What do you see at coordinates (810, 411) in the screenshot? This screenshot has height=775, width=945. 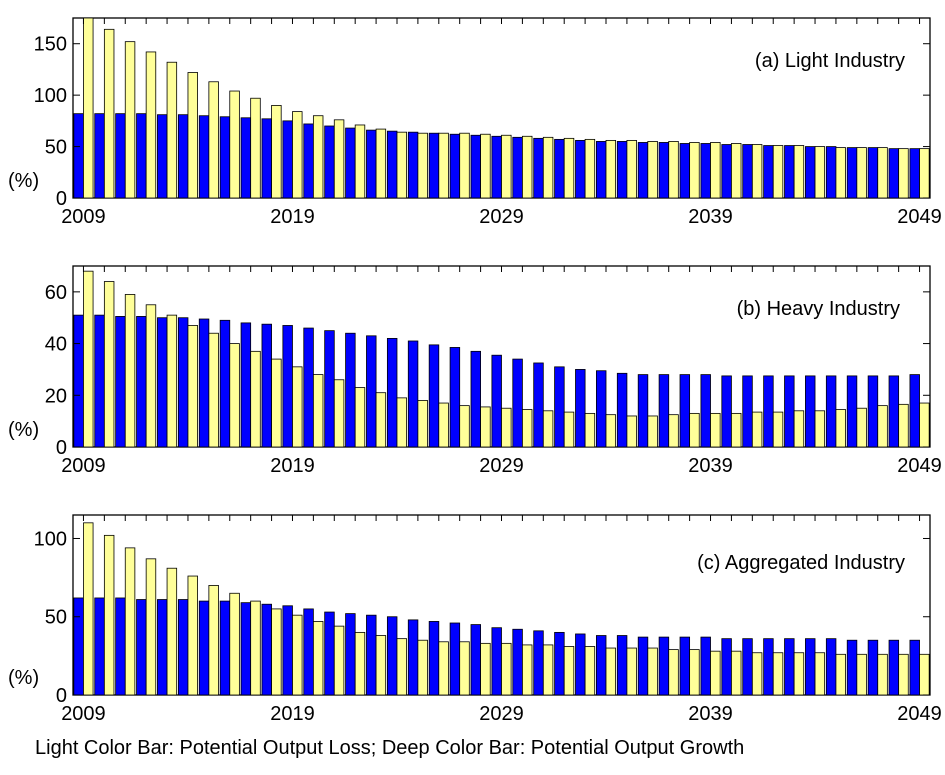 I see `bar-growth-2044` at bounding box center [810, 411].